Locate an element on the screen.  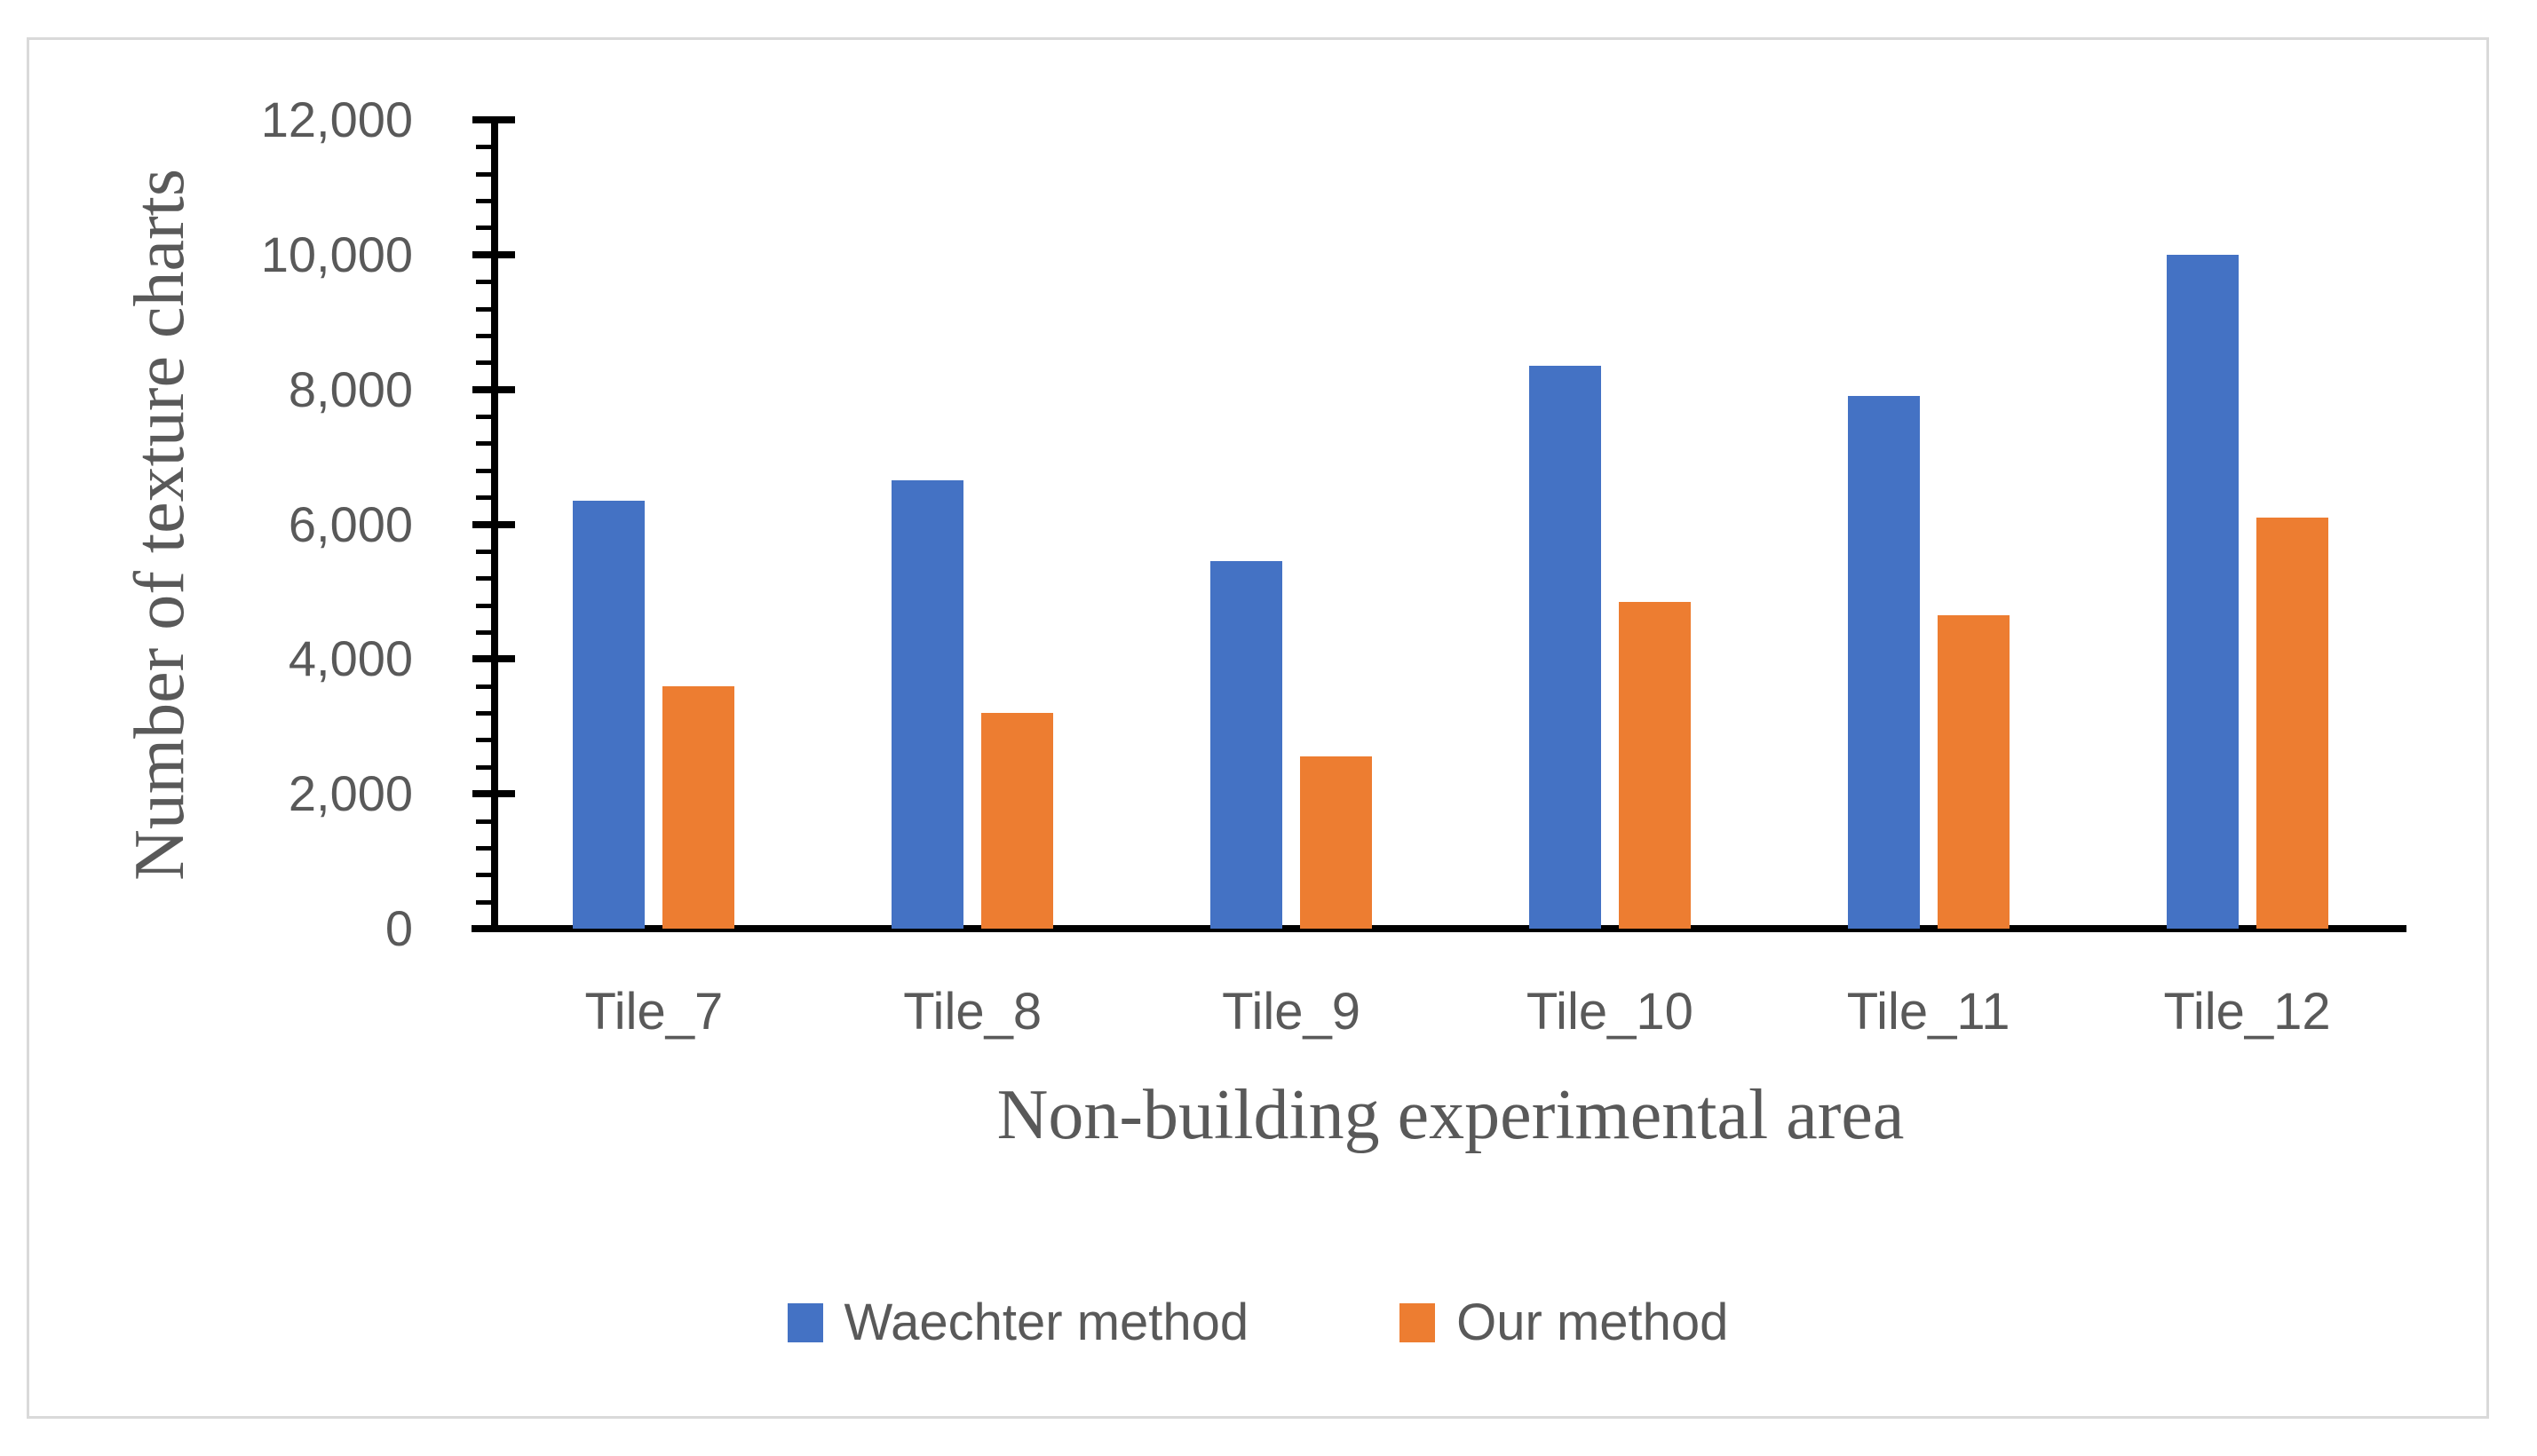
y-axis-title-wrap: Number of texture charts is located at coordinates (160, 524).